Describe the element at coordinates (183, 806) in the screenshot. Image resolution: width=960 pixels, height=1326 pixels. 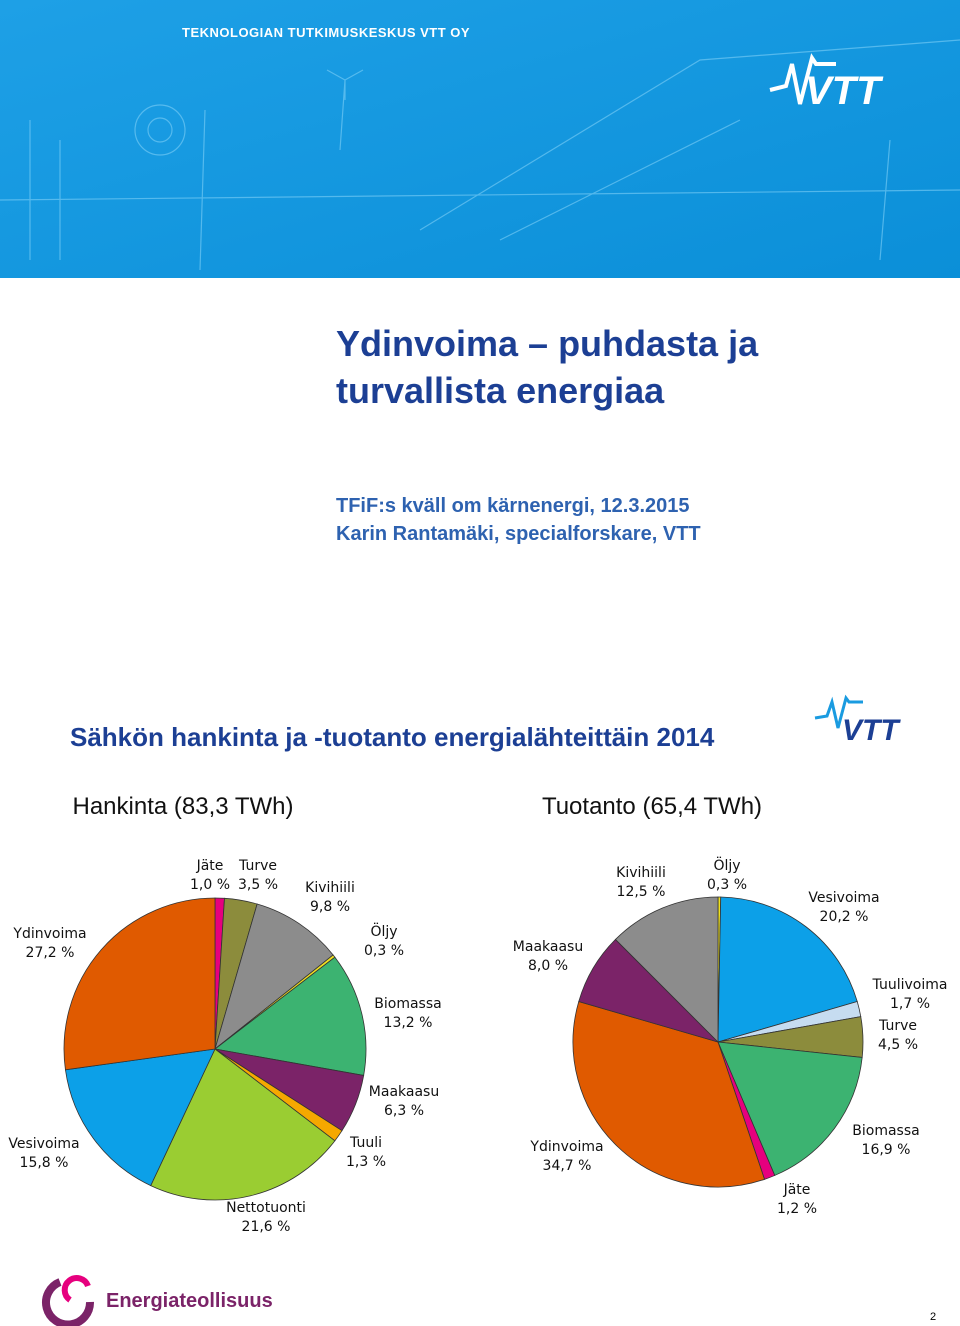
I see `chart-title: Hankinta (83,3 TWh)` at that location.